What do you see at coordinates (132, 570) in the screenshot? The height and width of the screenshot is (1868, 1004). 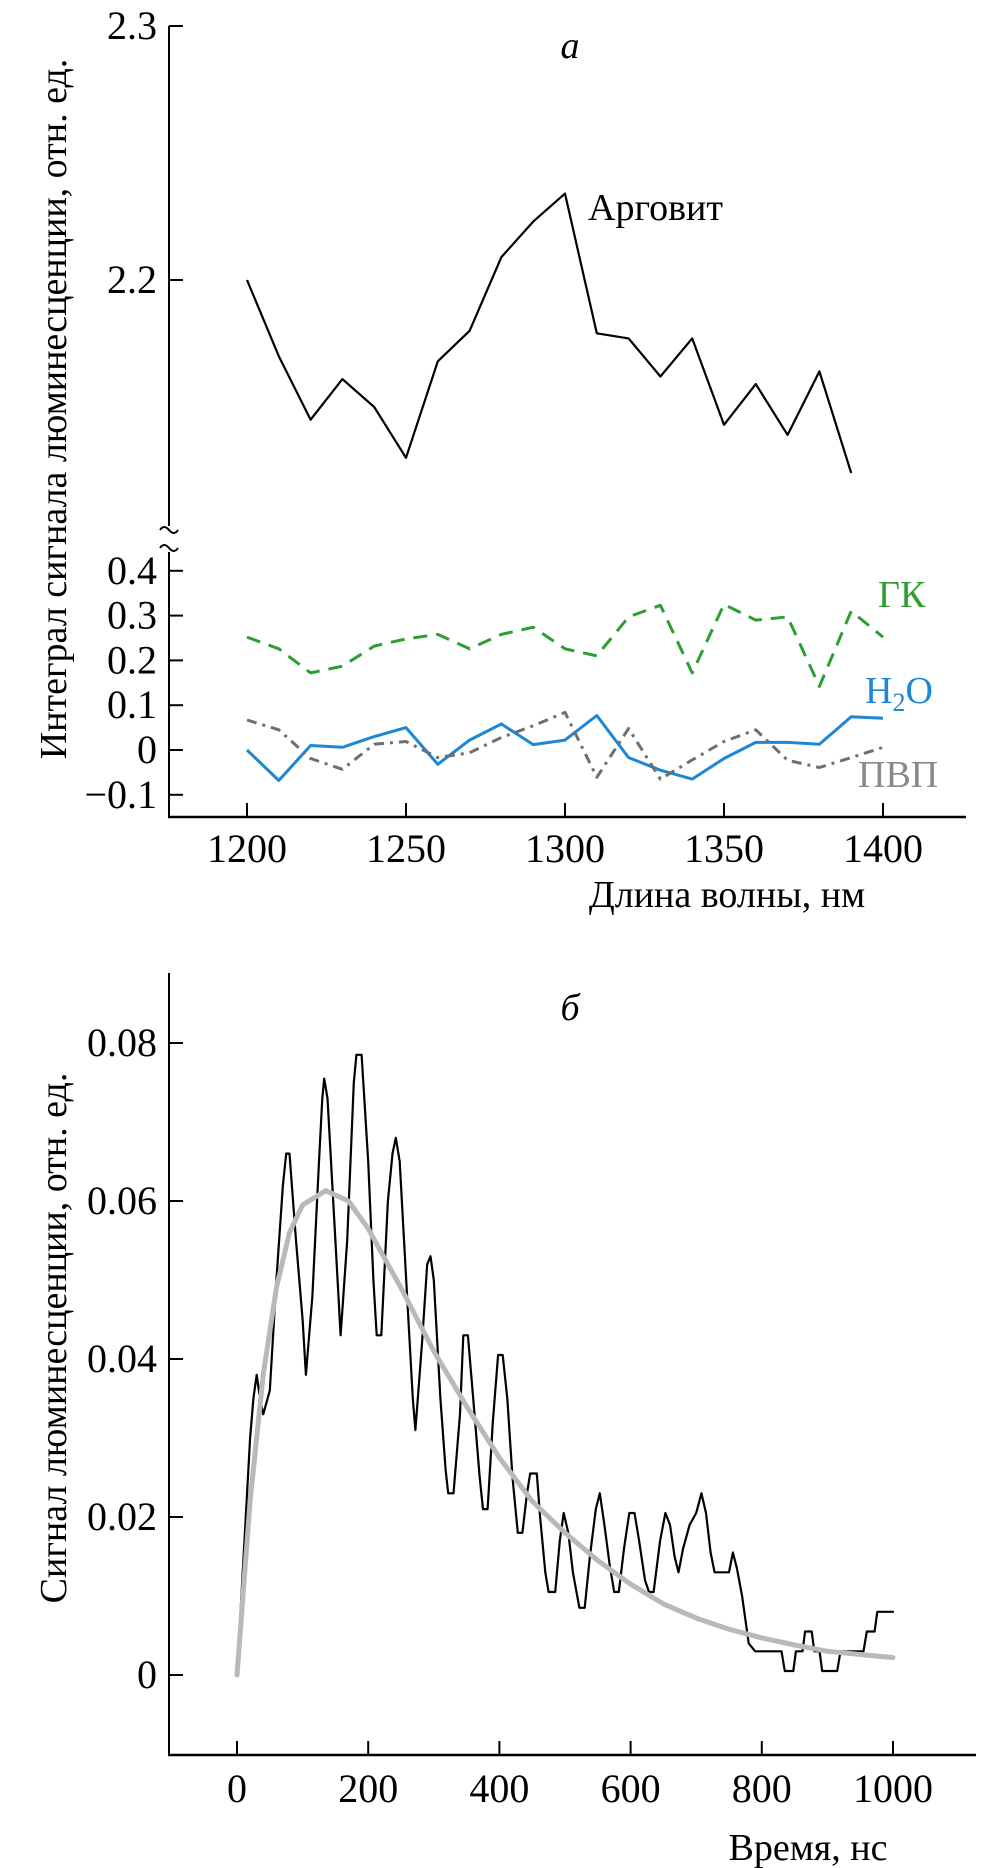 I see `y-tick-label: 0.4` at bounding box center [132, 570].